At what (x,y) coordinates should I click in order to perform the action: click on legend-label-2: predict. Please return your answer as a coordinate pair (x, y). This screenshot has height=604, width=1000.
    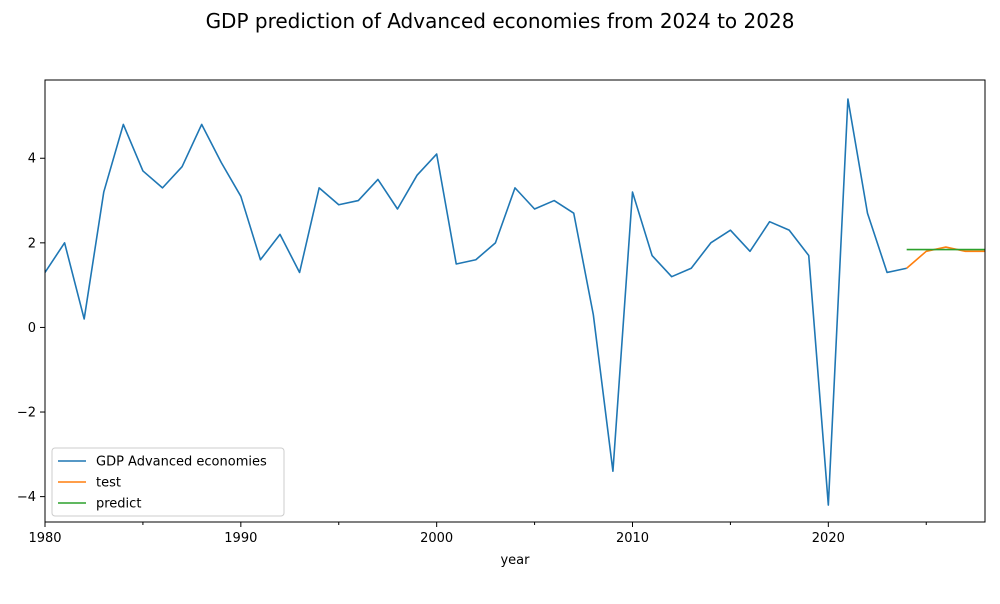
    Looking at the image, I should click on (118, 504).